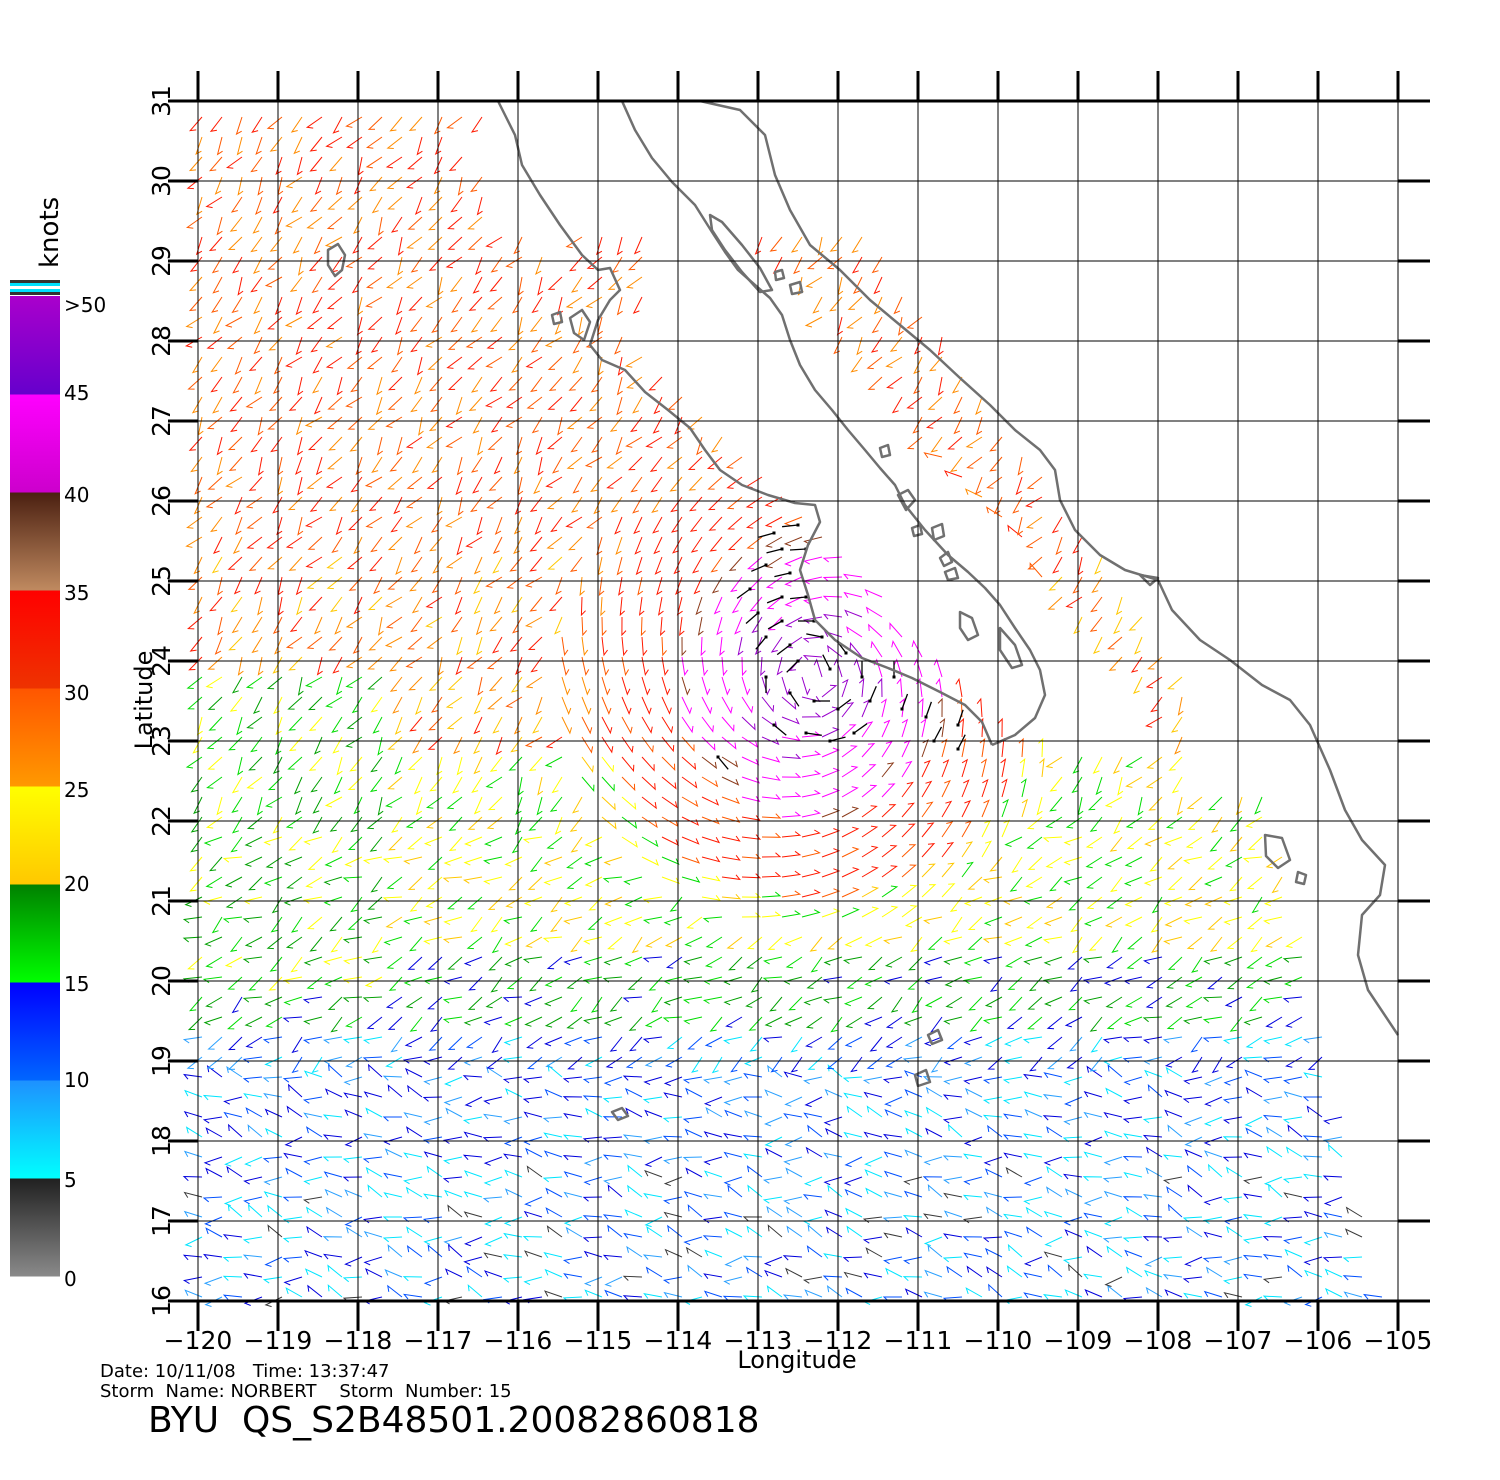  What do you see at coordinates (598, 1340) in the screenshot?
I see `lon-tick-label: −115` at bounding box center [598, 1340].